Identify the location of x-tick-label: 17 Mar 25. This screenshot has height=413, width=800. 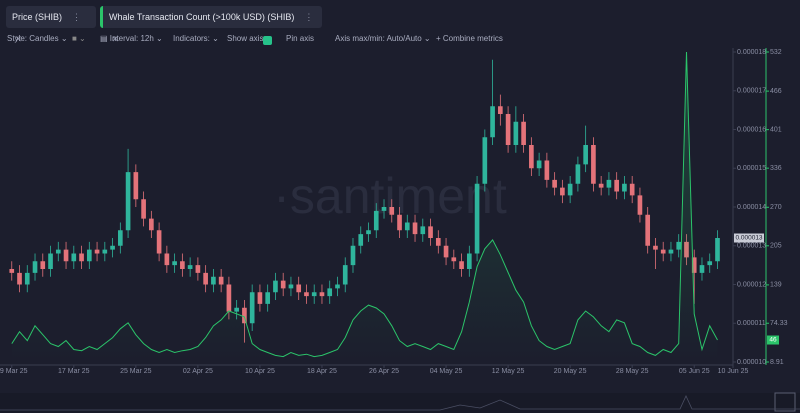
(74, 371).